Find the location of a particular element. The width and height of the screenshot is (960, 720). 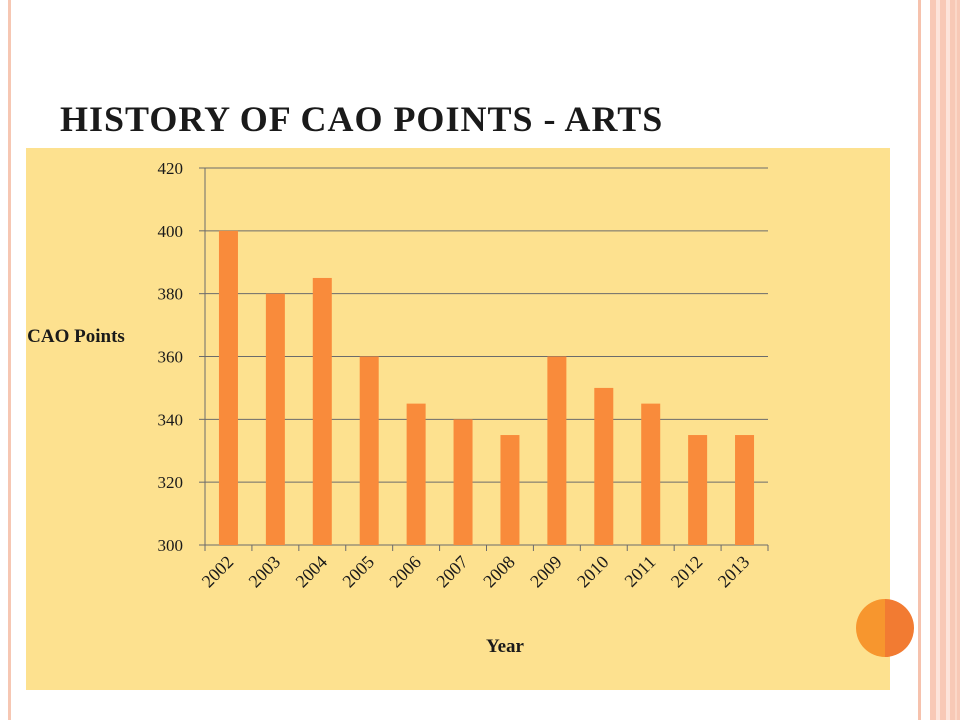

x-tick-label: 2006 is located at coordinates (405, 572).